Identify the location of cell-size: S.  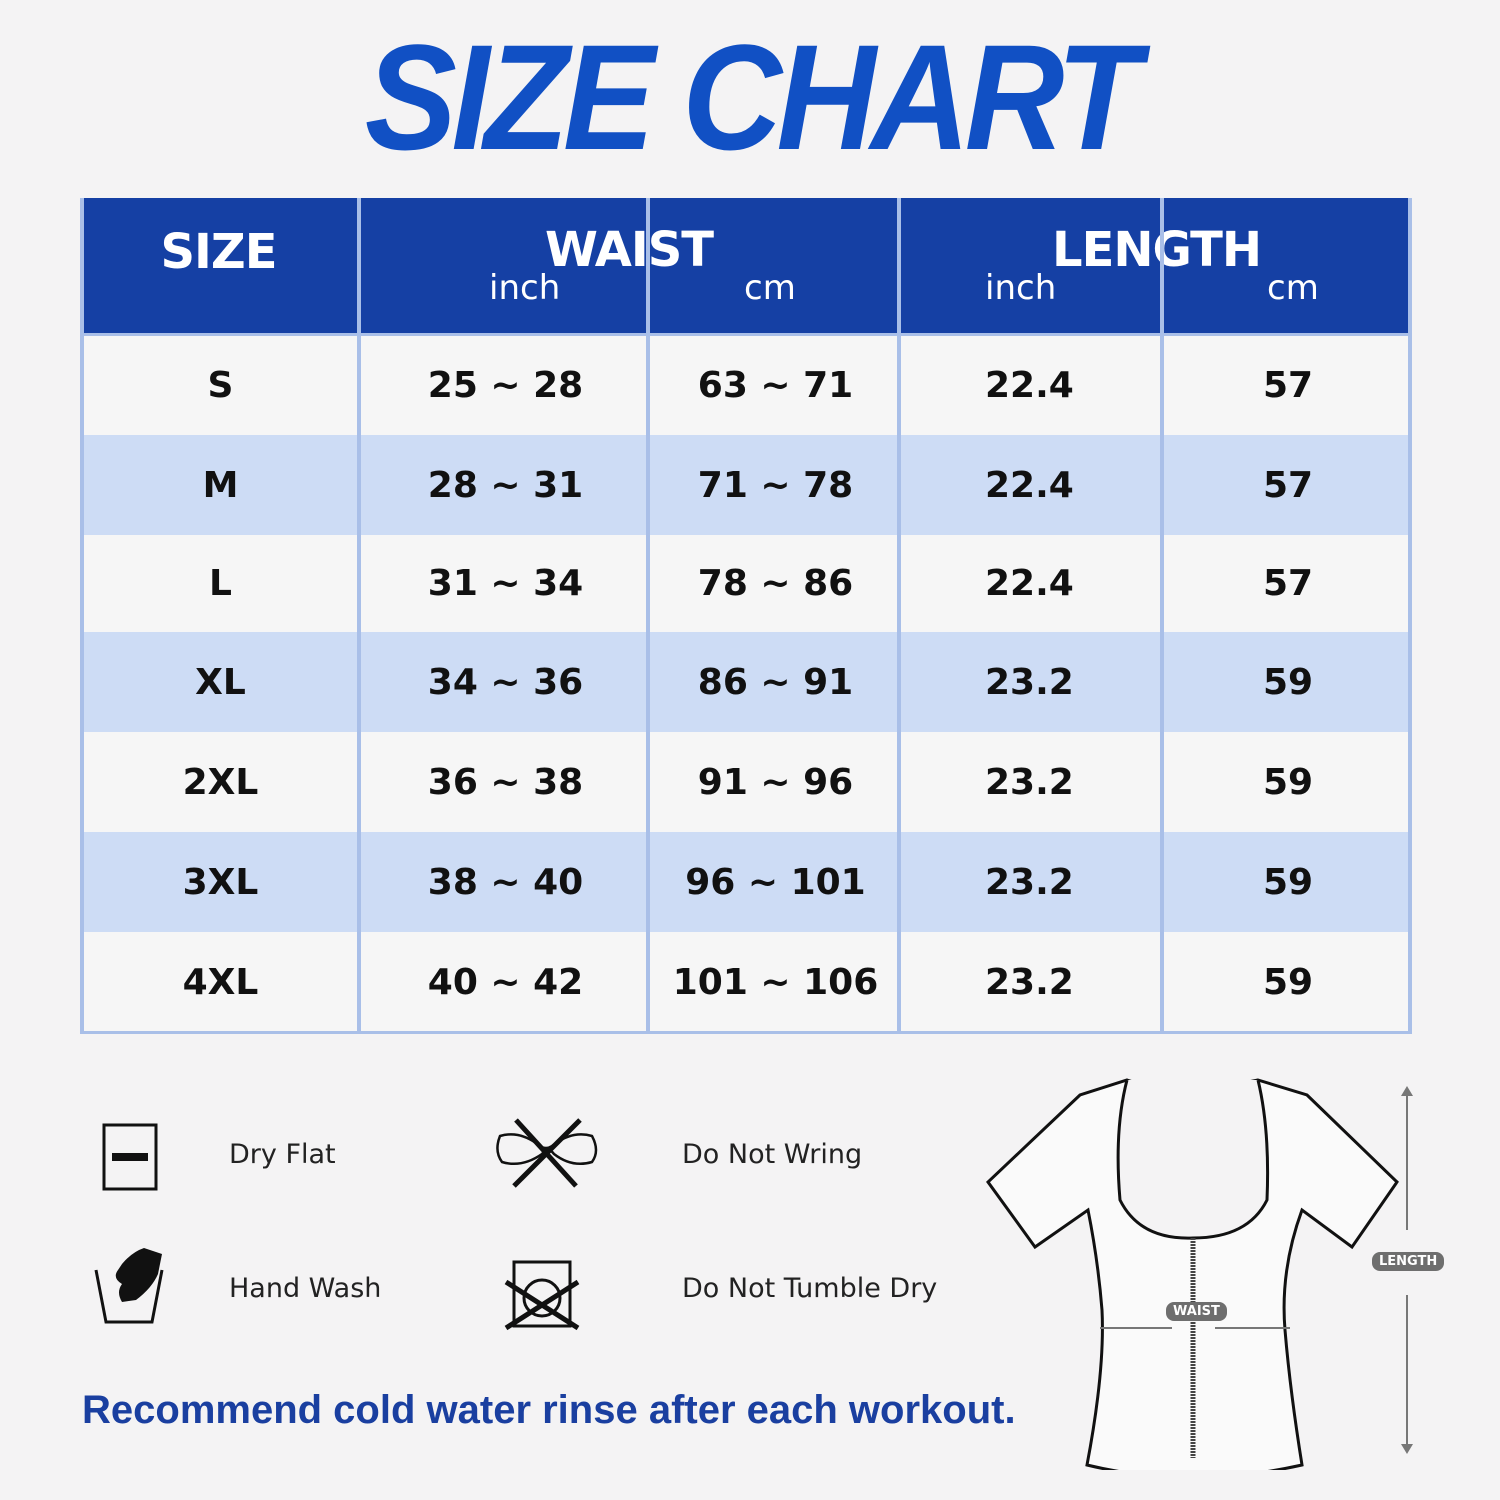
(220, 385).